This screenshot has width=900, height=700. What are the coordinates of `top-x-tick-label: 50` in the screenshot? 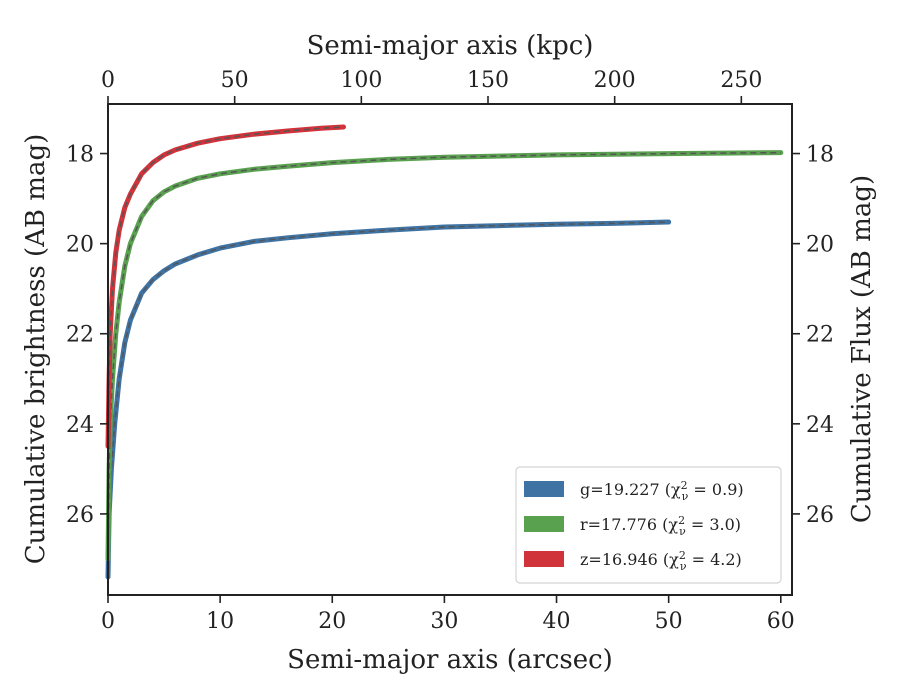 It's located at (235, 80).